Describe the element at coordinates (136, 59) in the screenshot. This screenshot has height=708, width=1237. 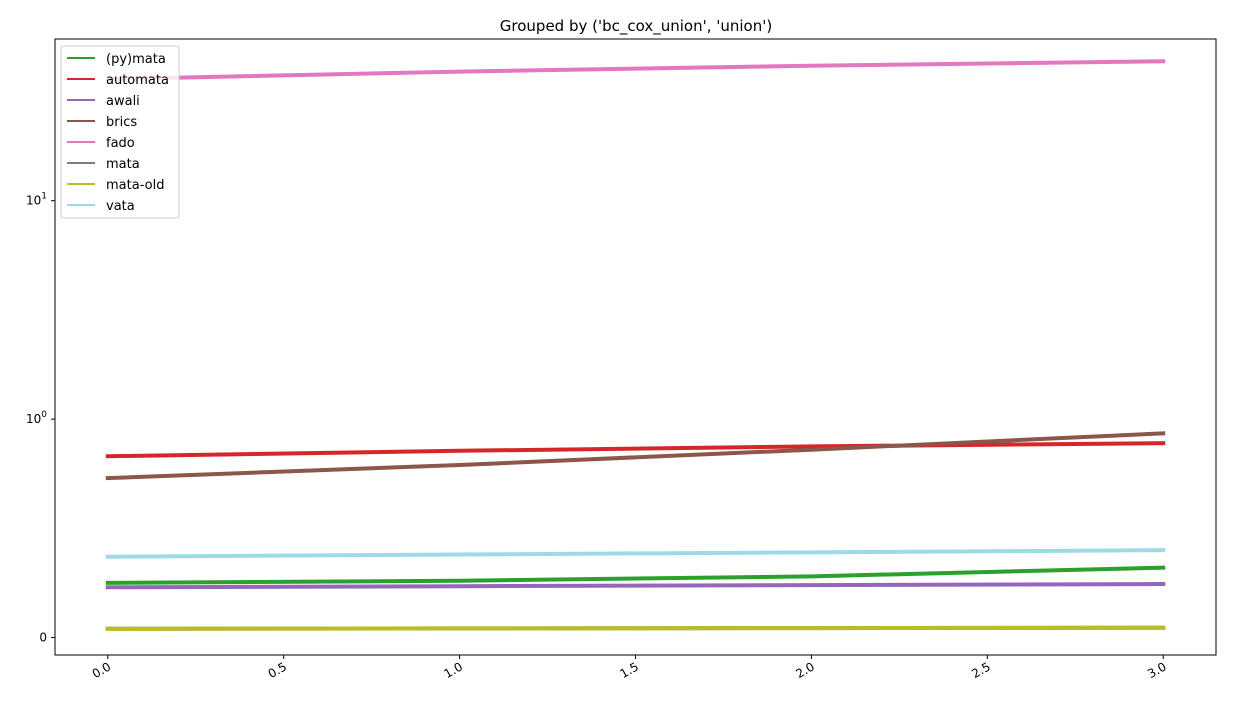
I see `legend-label: (py)mata` at that location.